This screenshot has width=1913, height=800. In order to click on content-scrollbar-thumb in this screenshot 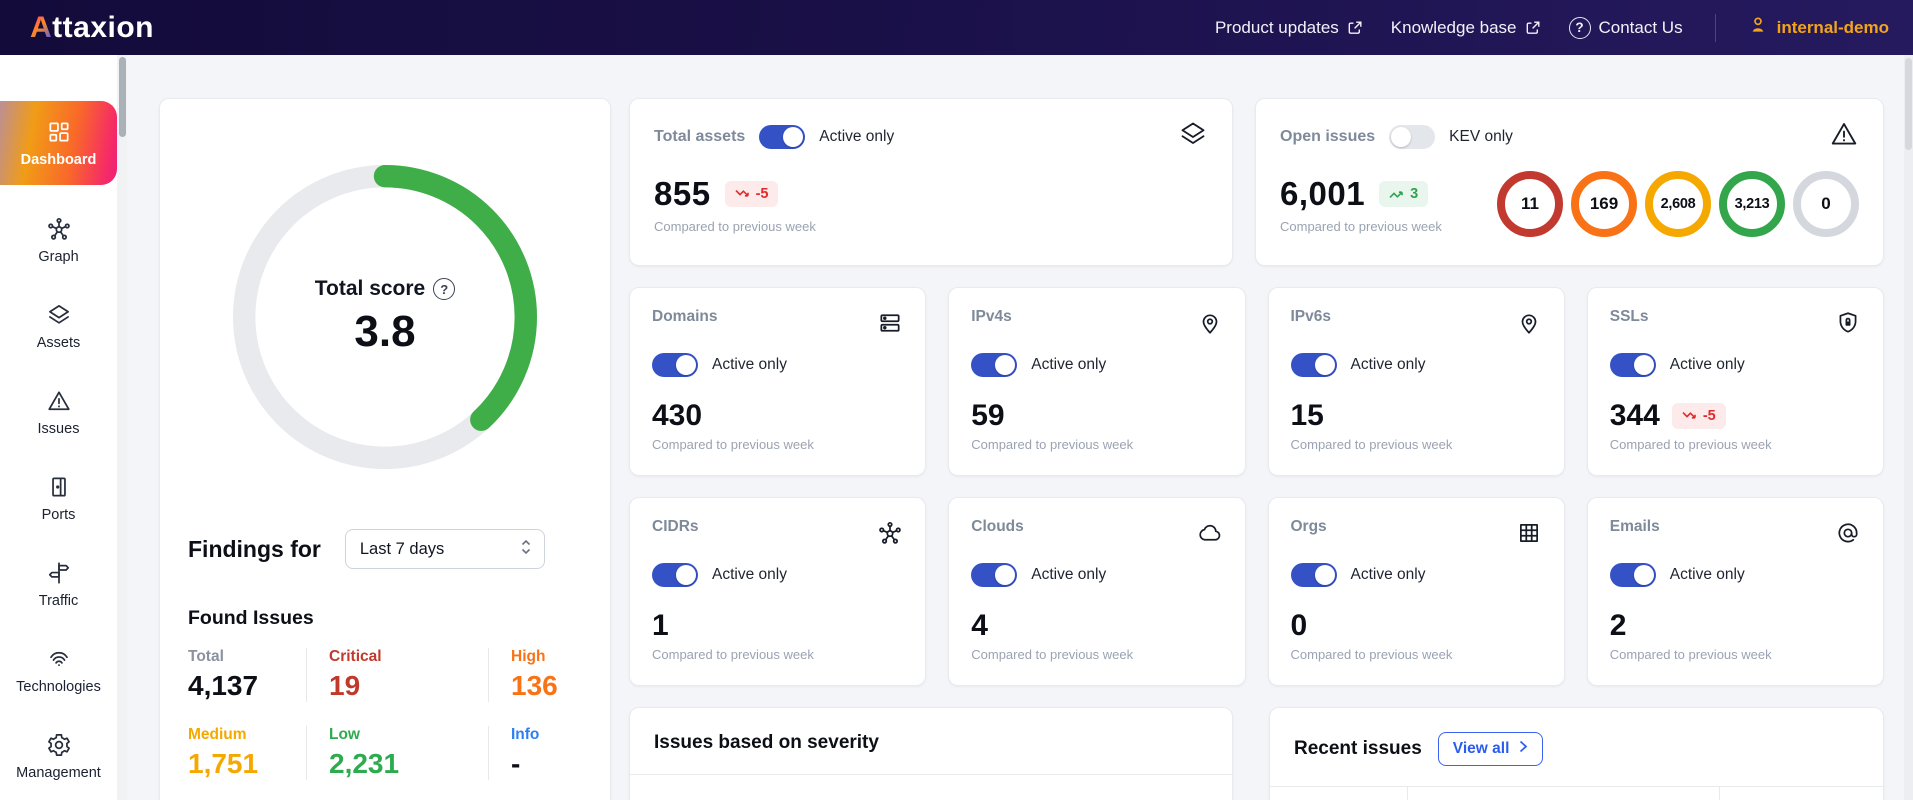, I will do `click(122, 97)`.